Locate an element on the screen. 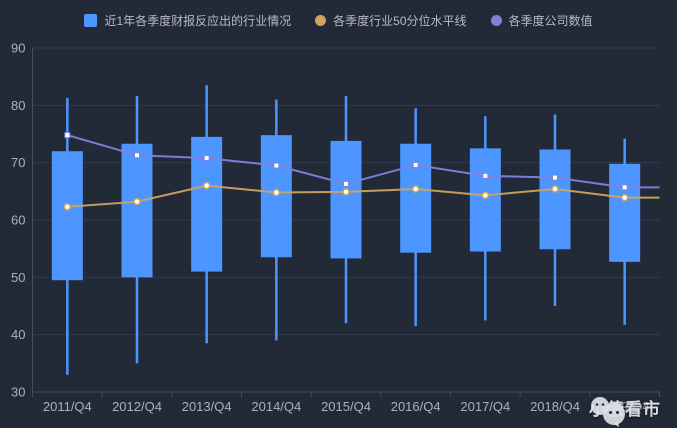 The width and height of the screenshot is (677, 428). x-axis-tick-label: 2012/Q4 is located at coordinates (137, 406).